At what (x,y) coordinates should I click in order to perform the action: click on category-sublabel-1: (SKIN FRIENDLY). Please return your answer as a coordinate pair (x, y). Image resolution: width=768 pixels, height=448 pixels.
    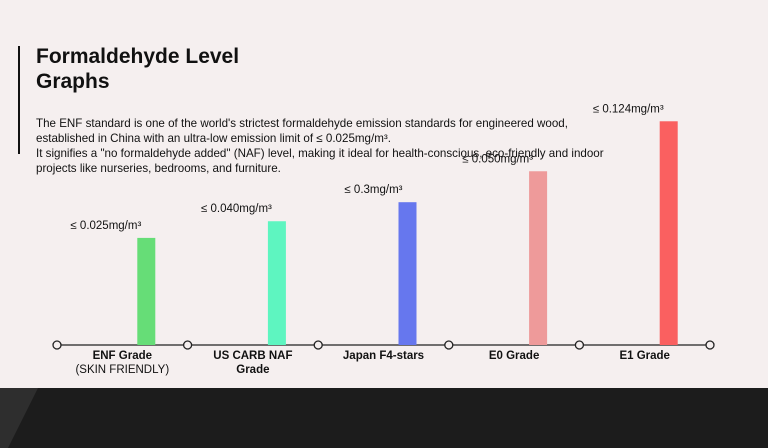
    Looking at the image, I should click on (122, 370).